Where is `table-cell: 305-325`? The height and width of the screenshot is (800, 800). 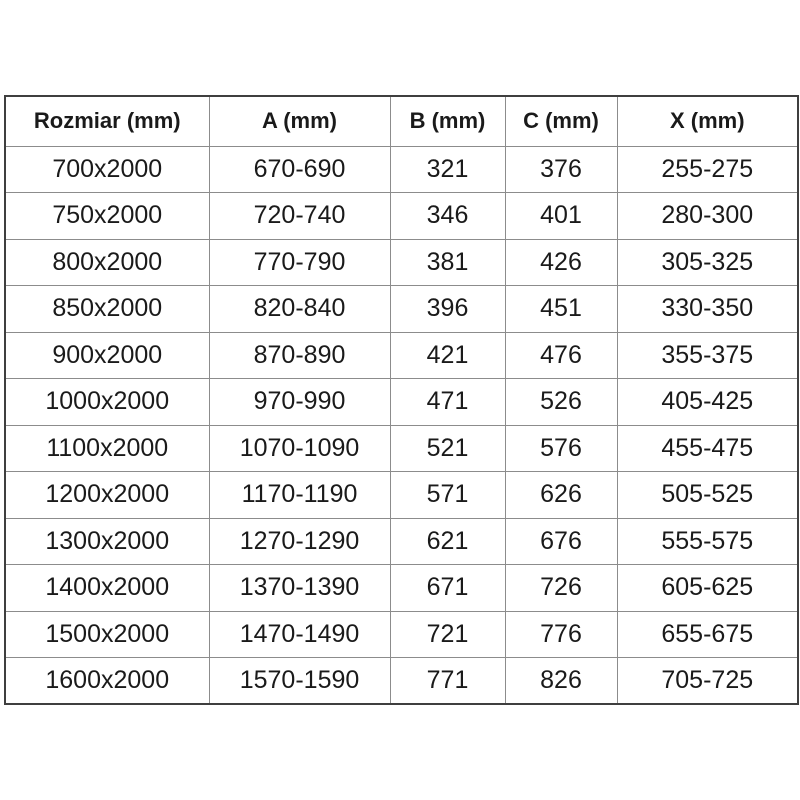 table-cell: 305-325 is located at coordinates (707, 262).